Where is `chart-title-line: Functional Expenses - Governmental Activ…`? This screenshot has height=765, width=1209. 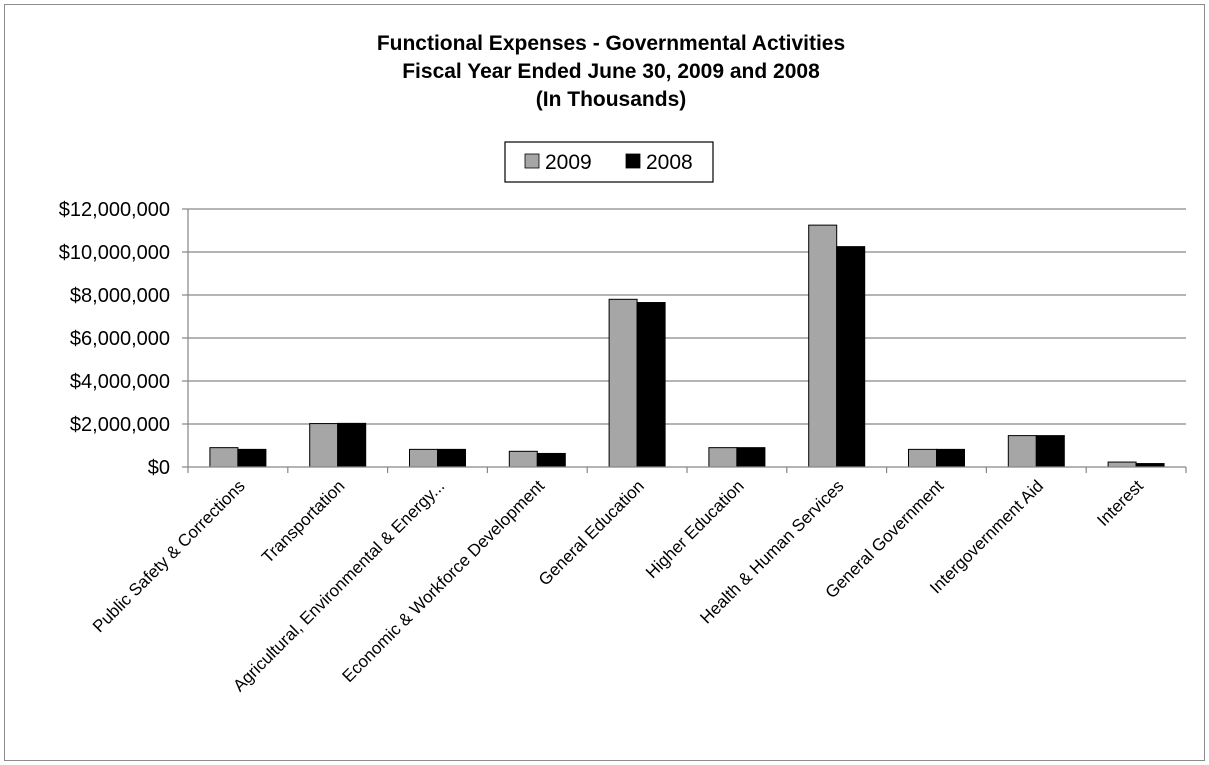
chart-title-line: Functional Expenses - Governmental Activ… is located at coordinates (611, 43).